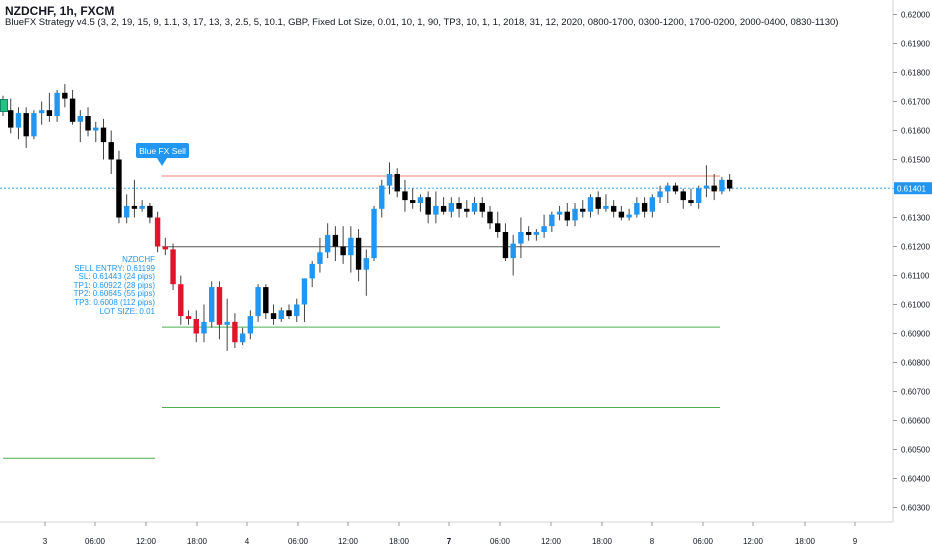 Image resolution: width=932 pixels, height=550 pixels. What do you see at coordinates (45, 541) in the screenshot?
I see `time-tick-label: 3` at bounding box center [45, 541].